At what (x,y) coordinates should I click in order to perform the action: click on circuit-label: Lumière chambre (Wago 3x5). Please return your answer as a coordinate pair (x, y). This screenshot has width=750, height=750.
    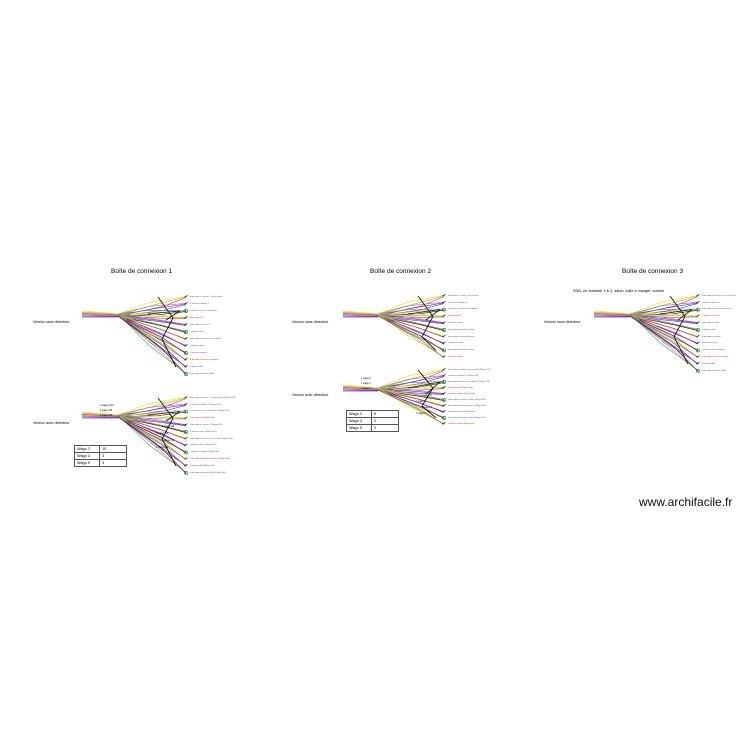
    Looking at the image, I should click on (204, 452).